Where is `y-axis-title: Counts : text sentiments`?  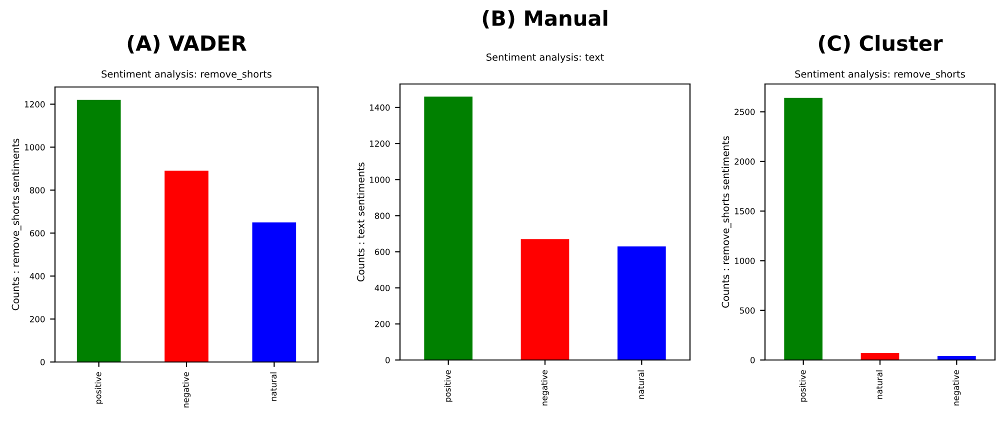
y-axis-title: Counts : text sentiments is located at coordinates (360, 222).